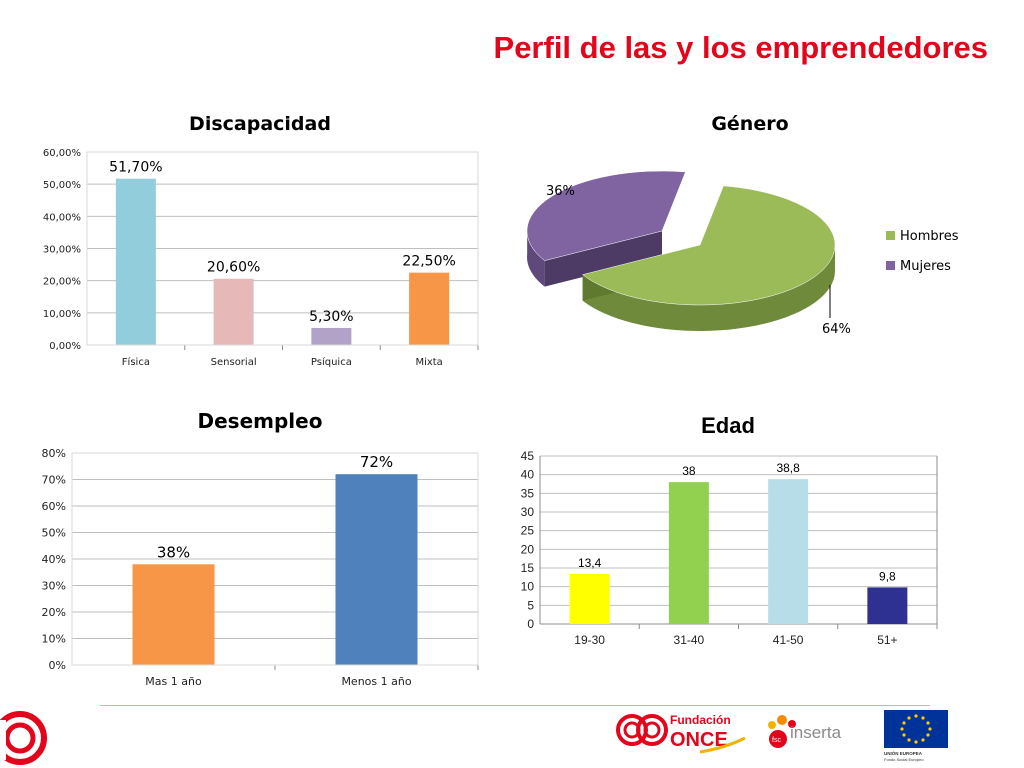 Image resolution: width=1024 pixels, height=768 pixels. What do you see at coordinates (54, 586) in the screenshot?
I see `desempleo-y-tick-label: 30%` at bounding box center [54, 586].